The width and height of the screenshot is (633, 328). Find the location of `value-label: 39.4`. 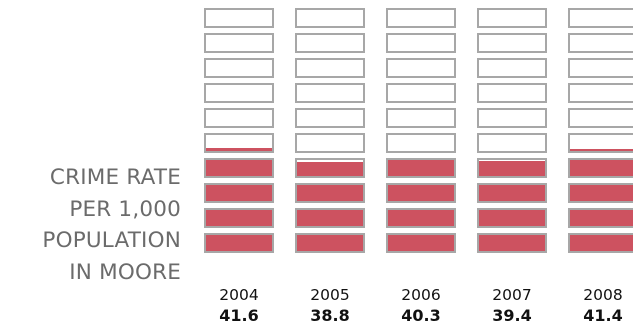

value-label: 39.4 is located at coordinates (512, 315).